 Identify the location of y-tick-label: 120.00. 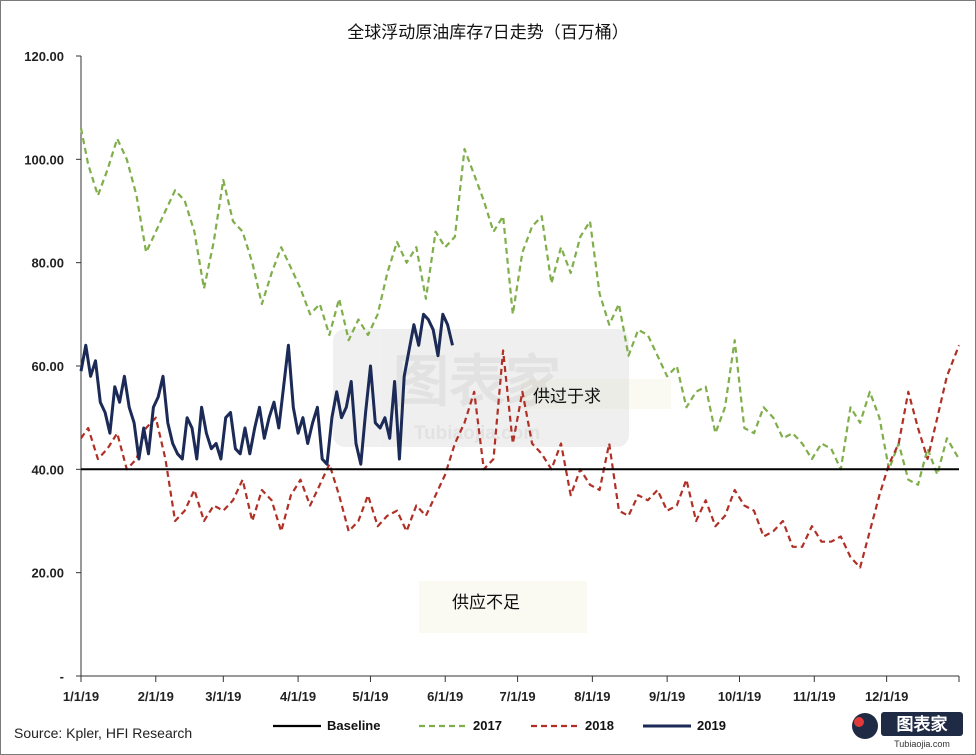
(44, 56).